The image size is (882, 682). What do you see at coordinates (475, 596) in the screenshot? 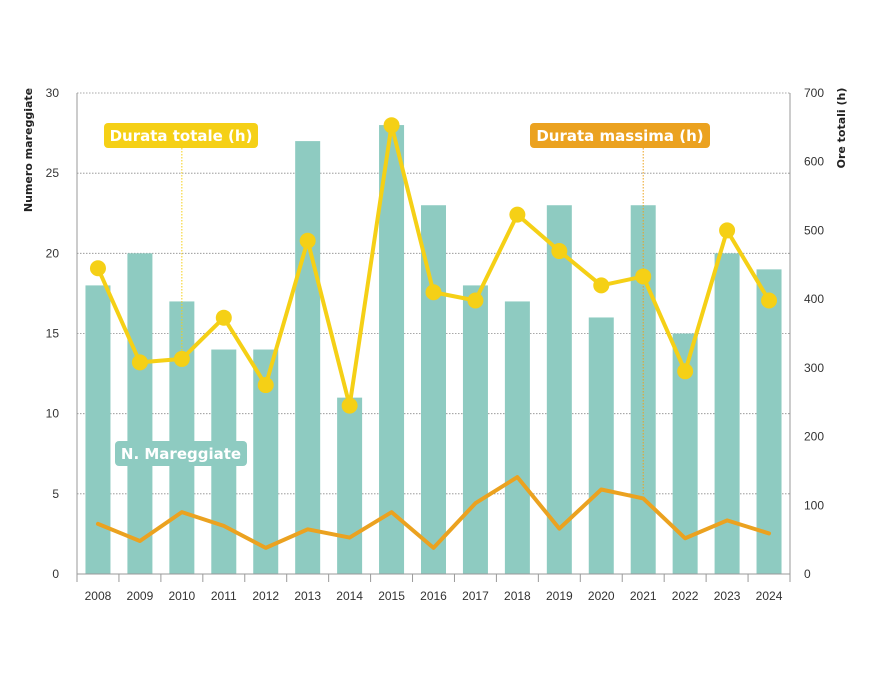
I see `x-tick-label-2017: 2017` at bounding box center [475, 596].